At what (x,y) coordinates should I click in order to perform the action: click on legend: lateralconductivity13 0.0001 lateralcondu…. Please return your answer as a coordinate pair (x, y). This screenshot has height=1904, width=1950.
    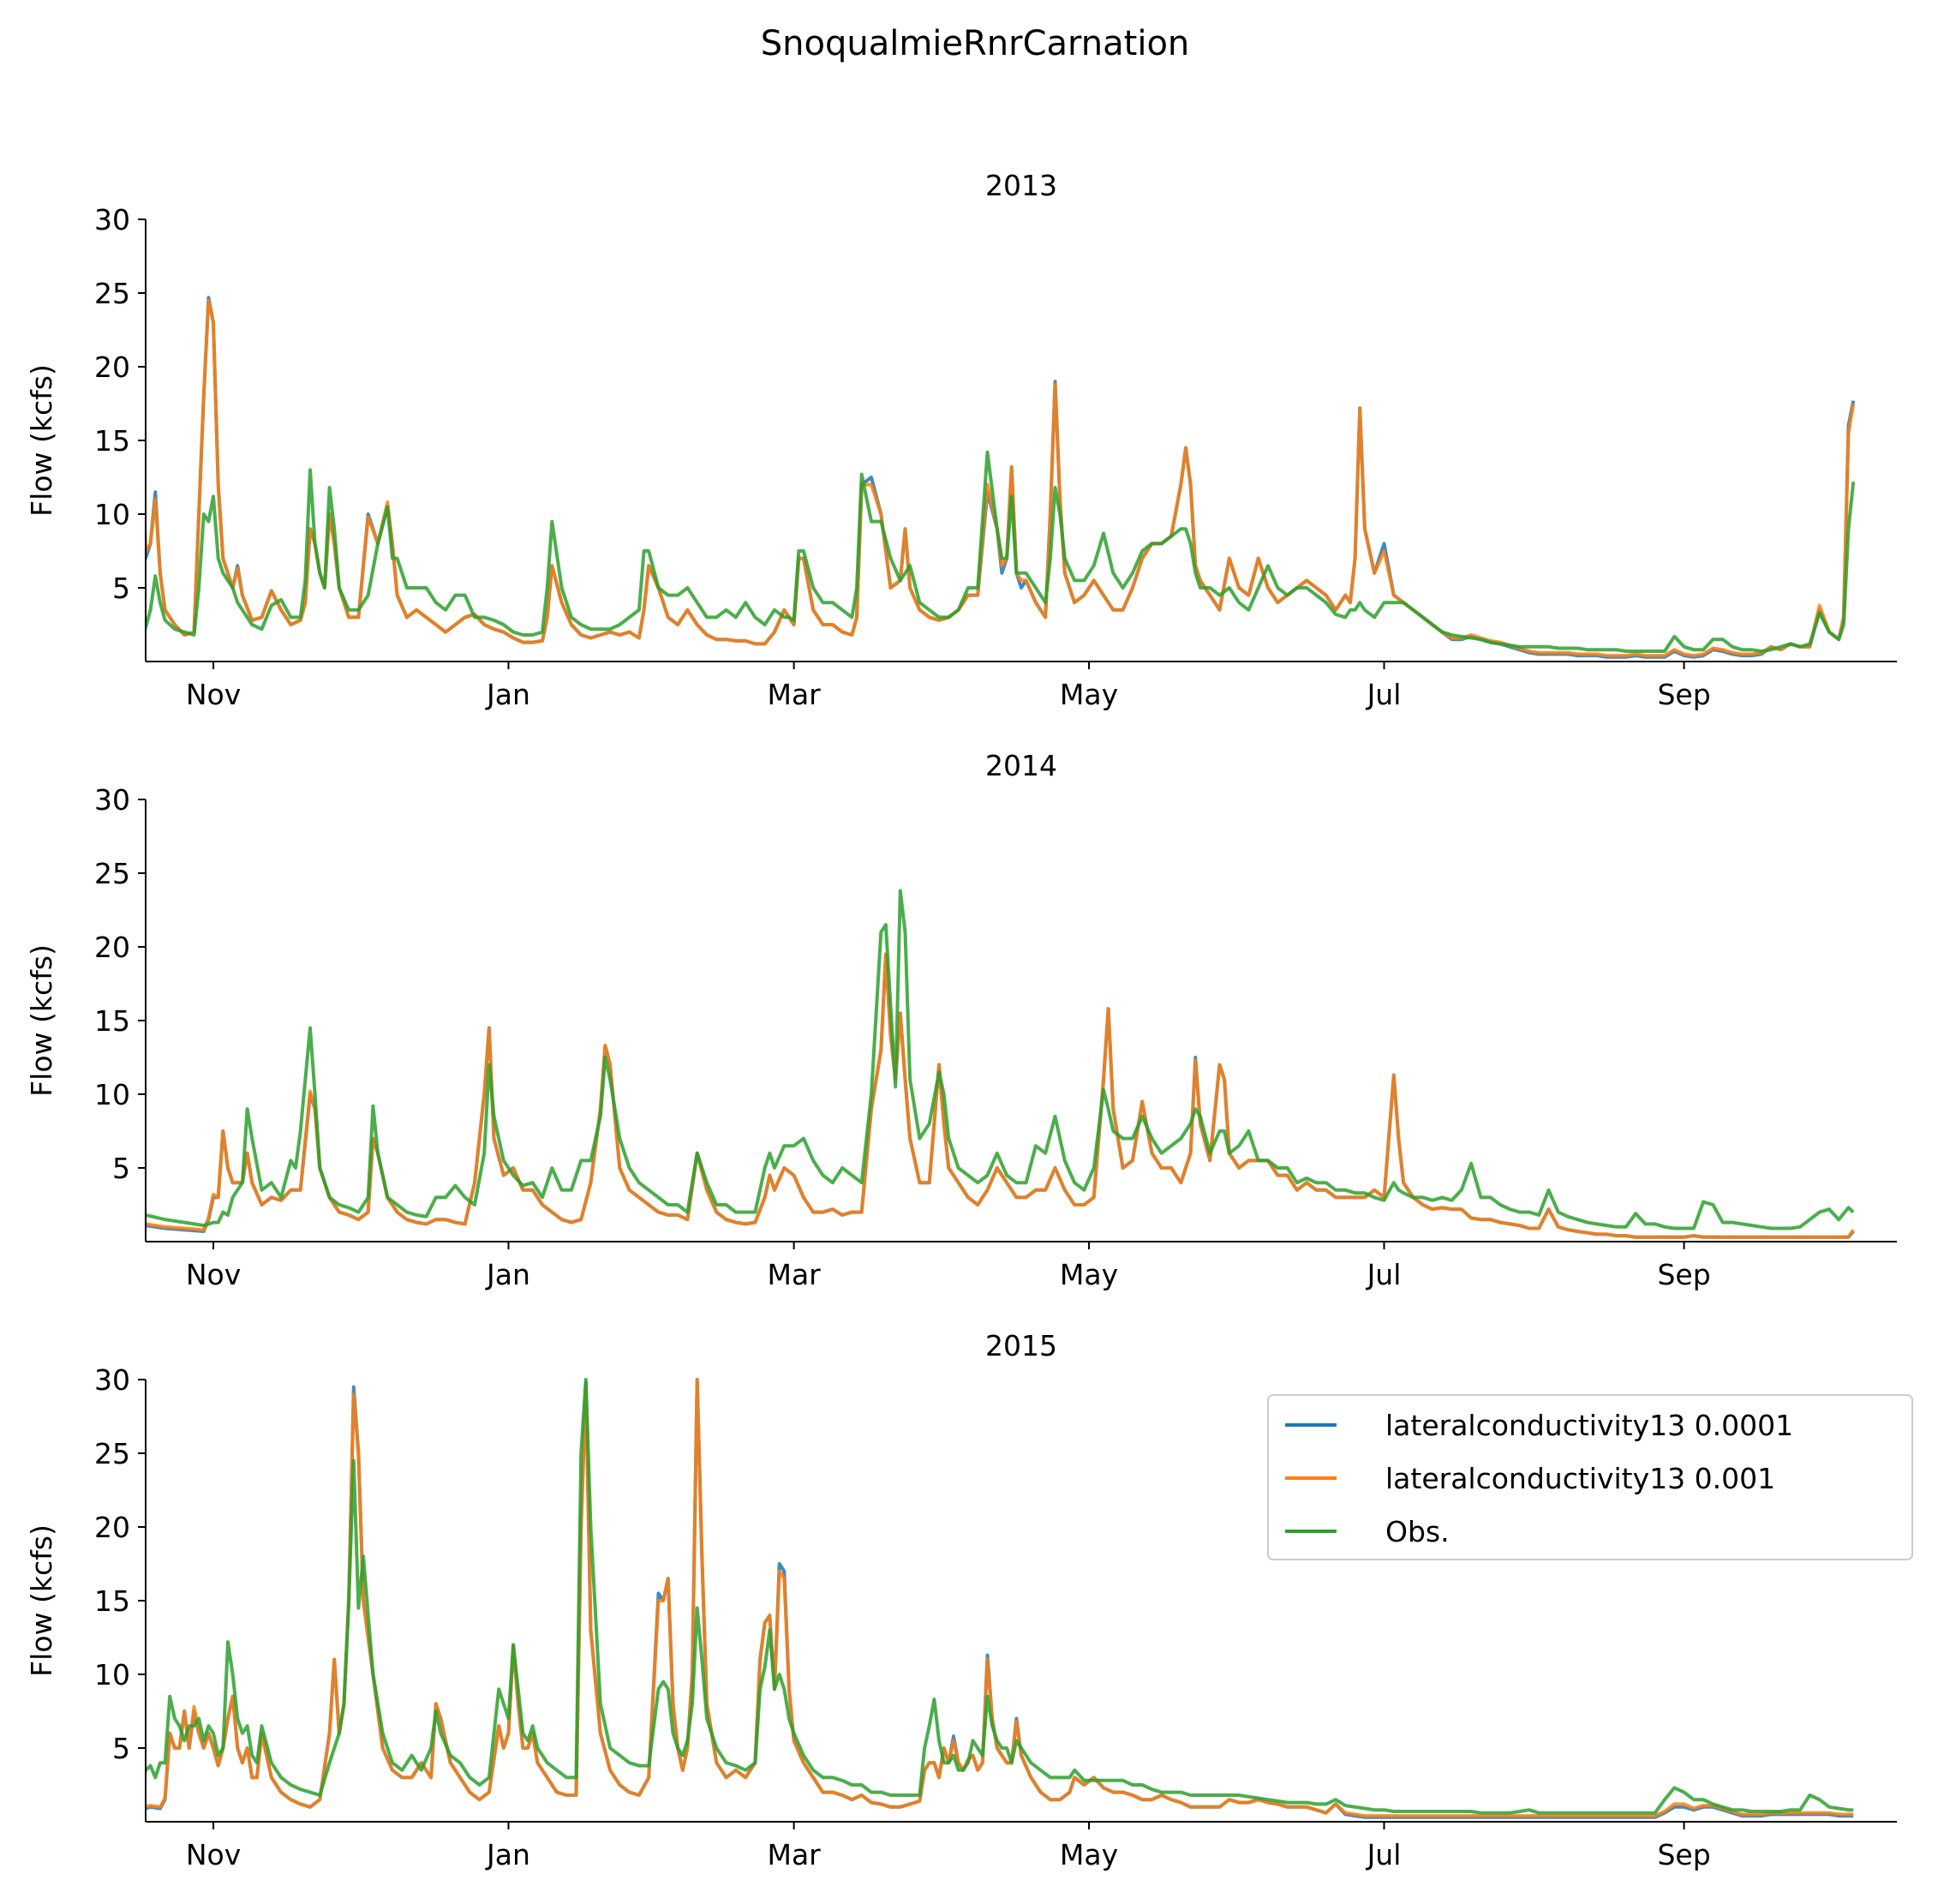
    Looking at the image, I should click on (1590, 1477).